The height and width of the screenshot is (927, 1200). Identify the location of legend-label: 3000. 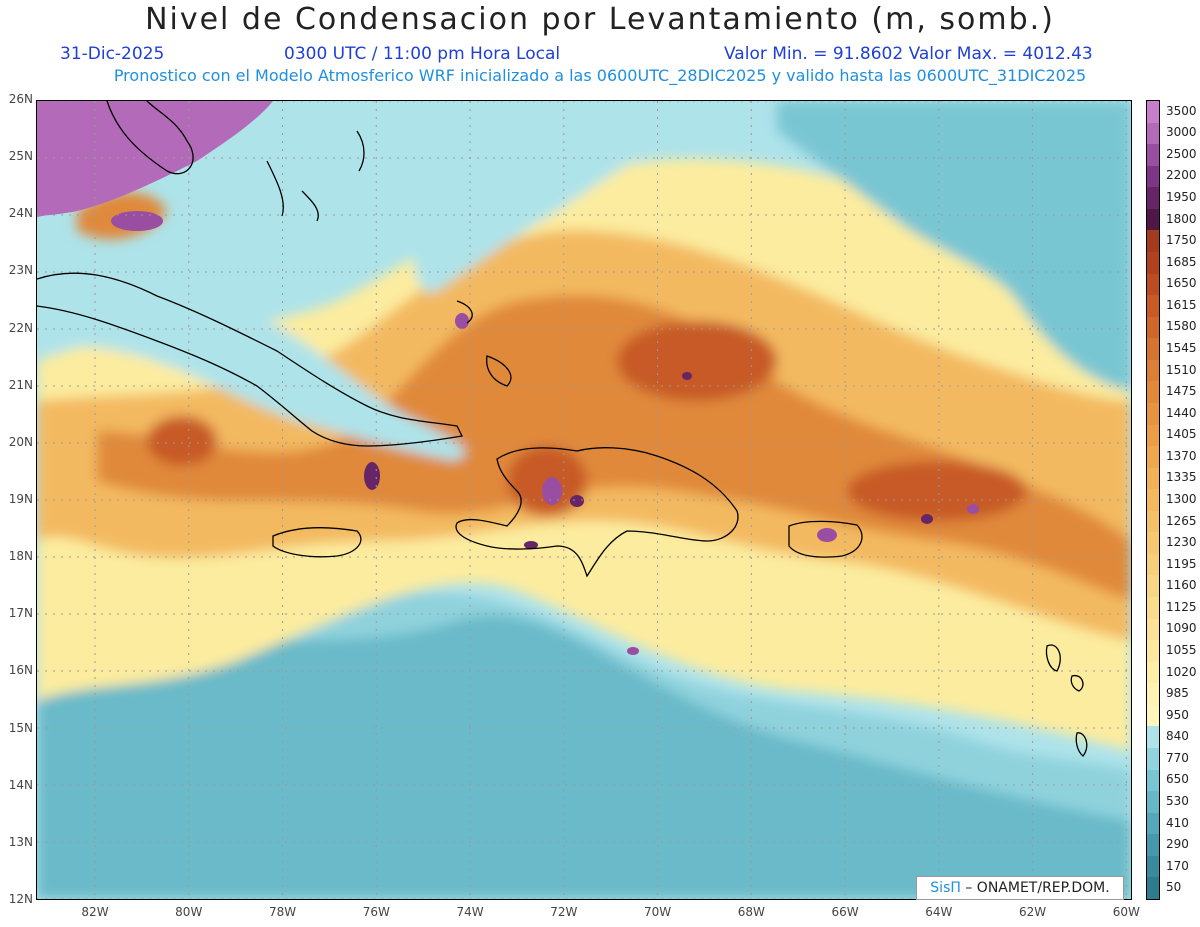
(1181, 132).